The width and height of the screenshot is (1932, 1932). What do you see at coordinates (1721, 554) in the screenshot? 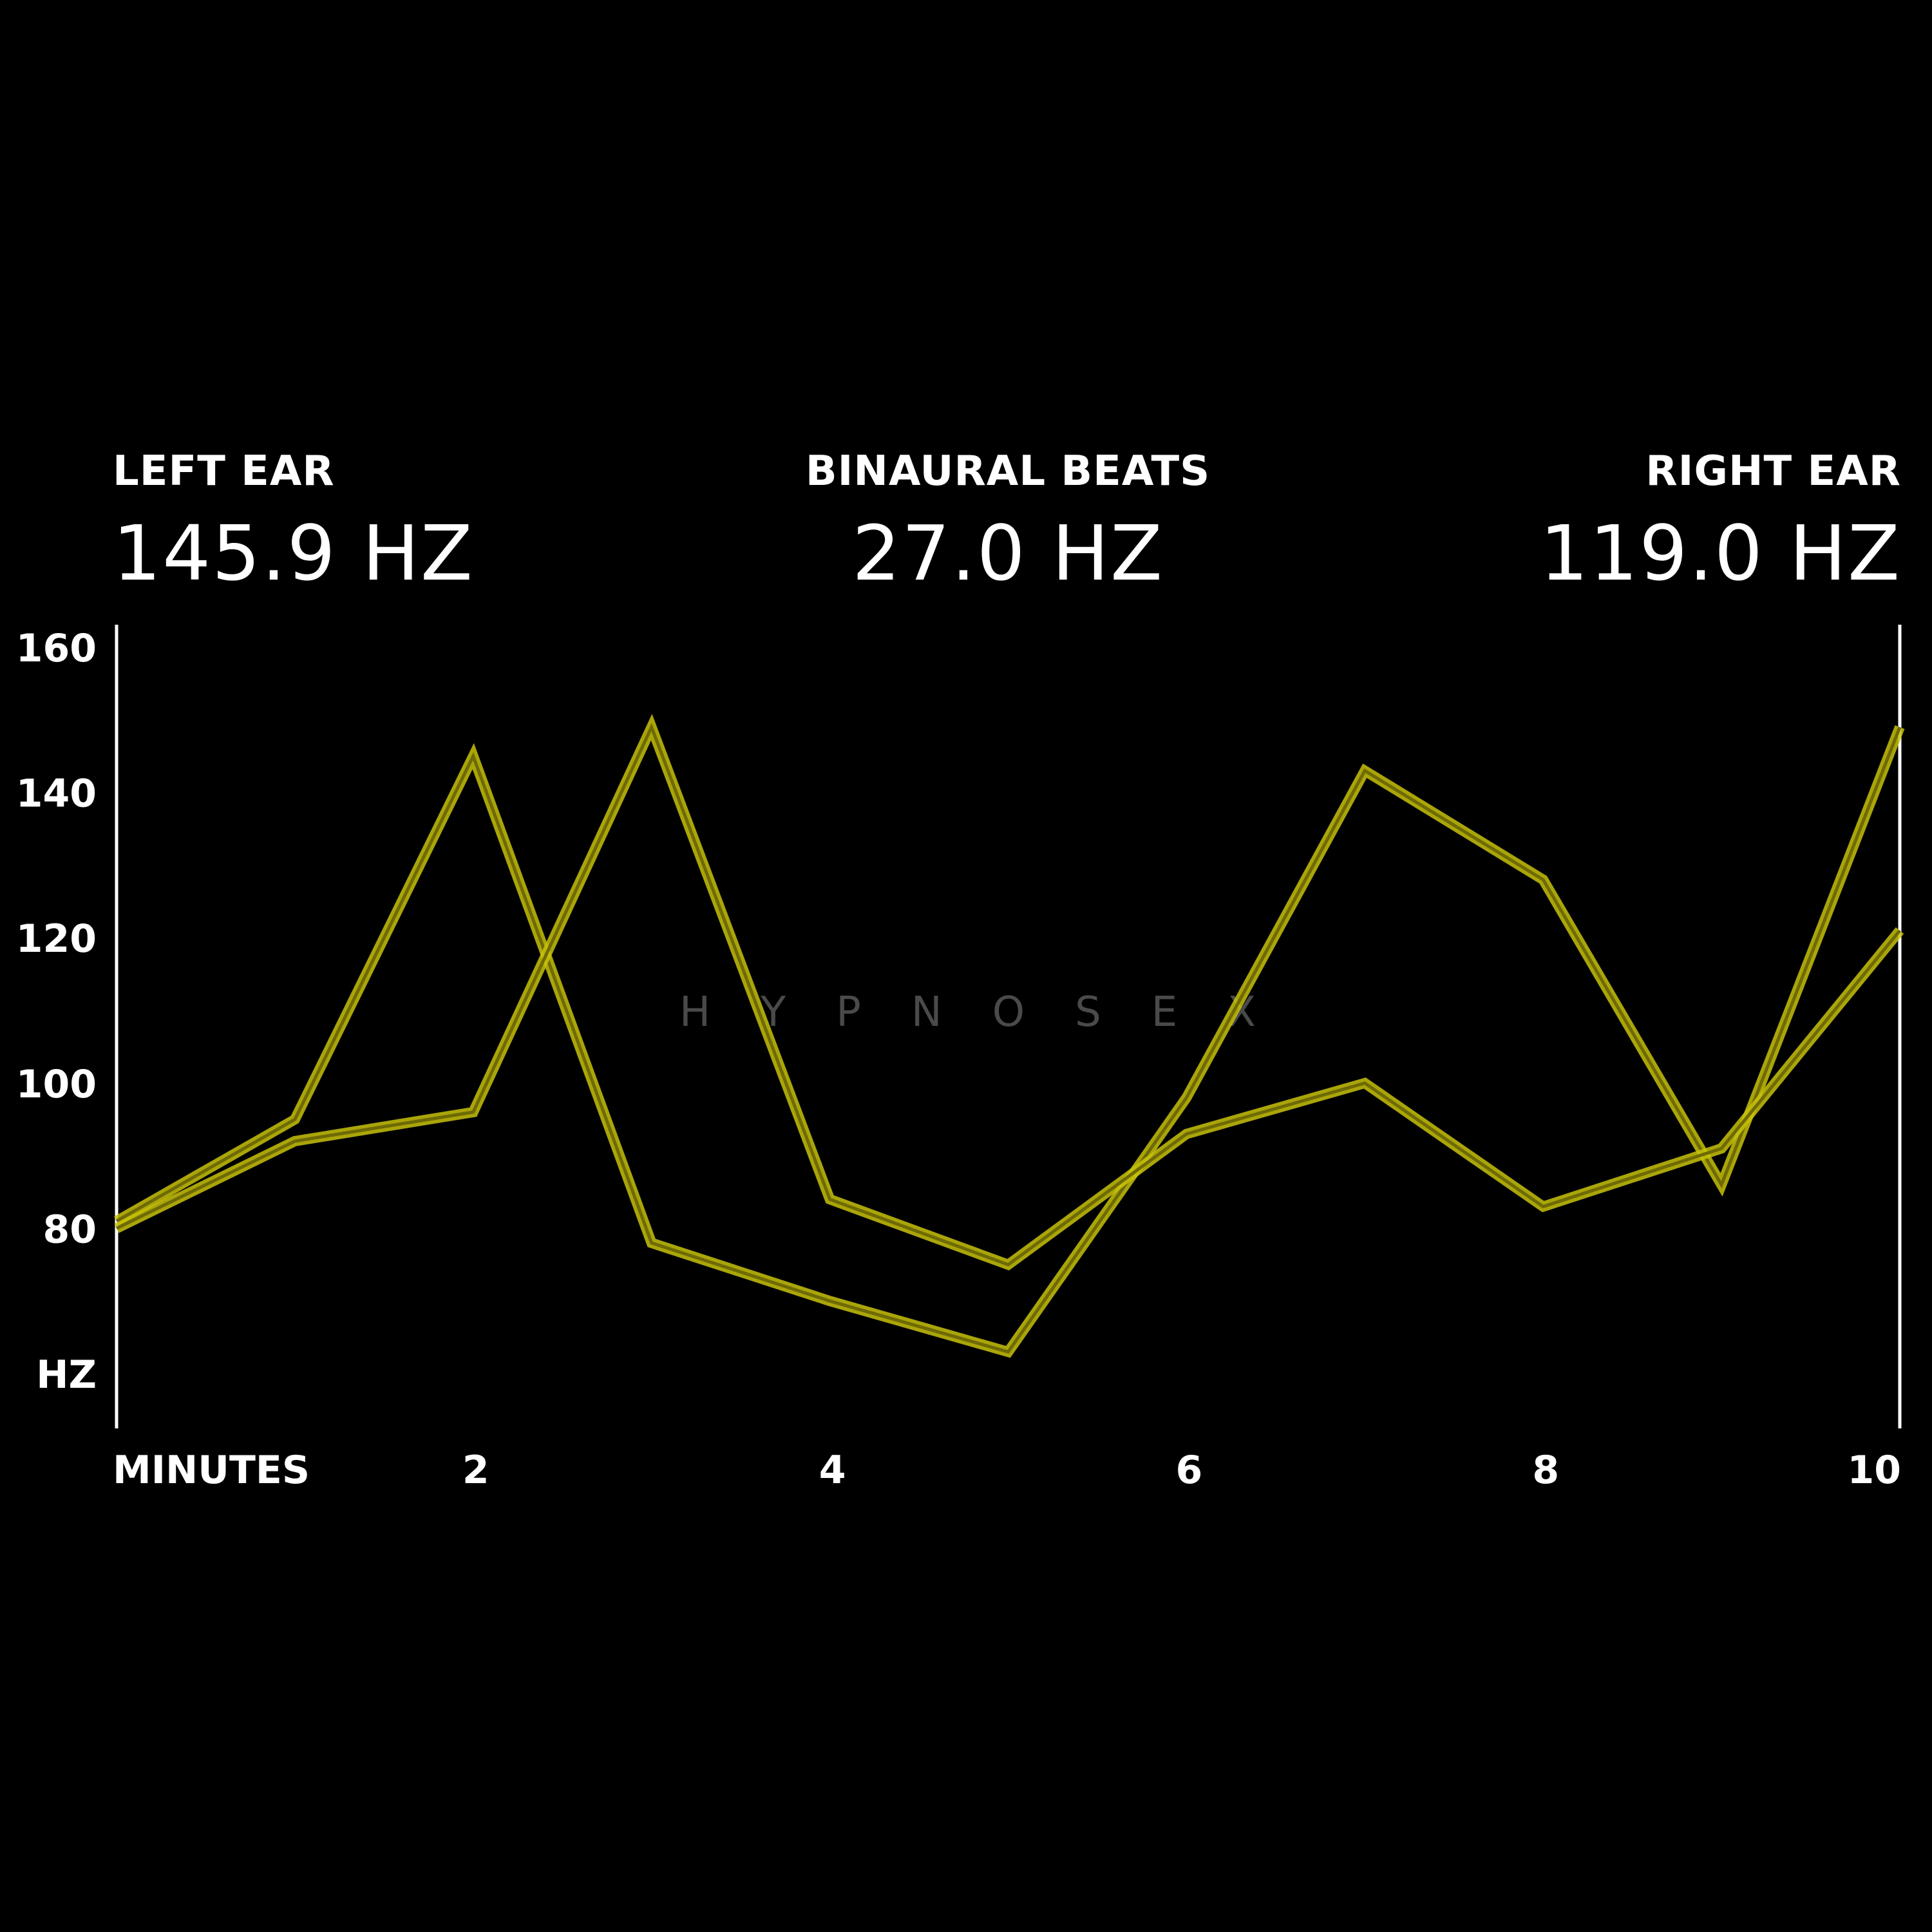
I see `right-ear-value: 119.0 HZ` at bounding box center [1721, 554].